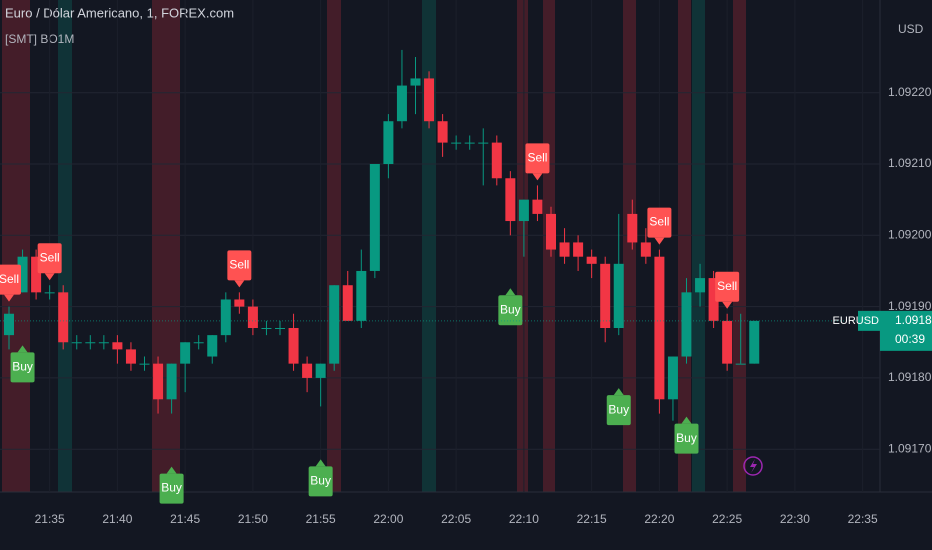  What do you see at coordinates (50, 519) in the screenshot?
I see `x-tick-label: 21:35` at bounding box center [50, 519].